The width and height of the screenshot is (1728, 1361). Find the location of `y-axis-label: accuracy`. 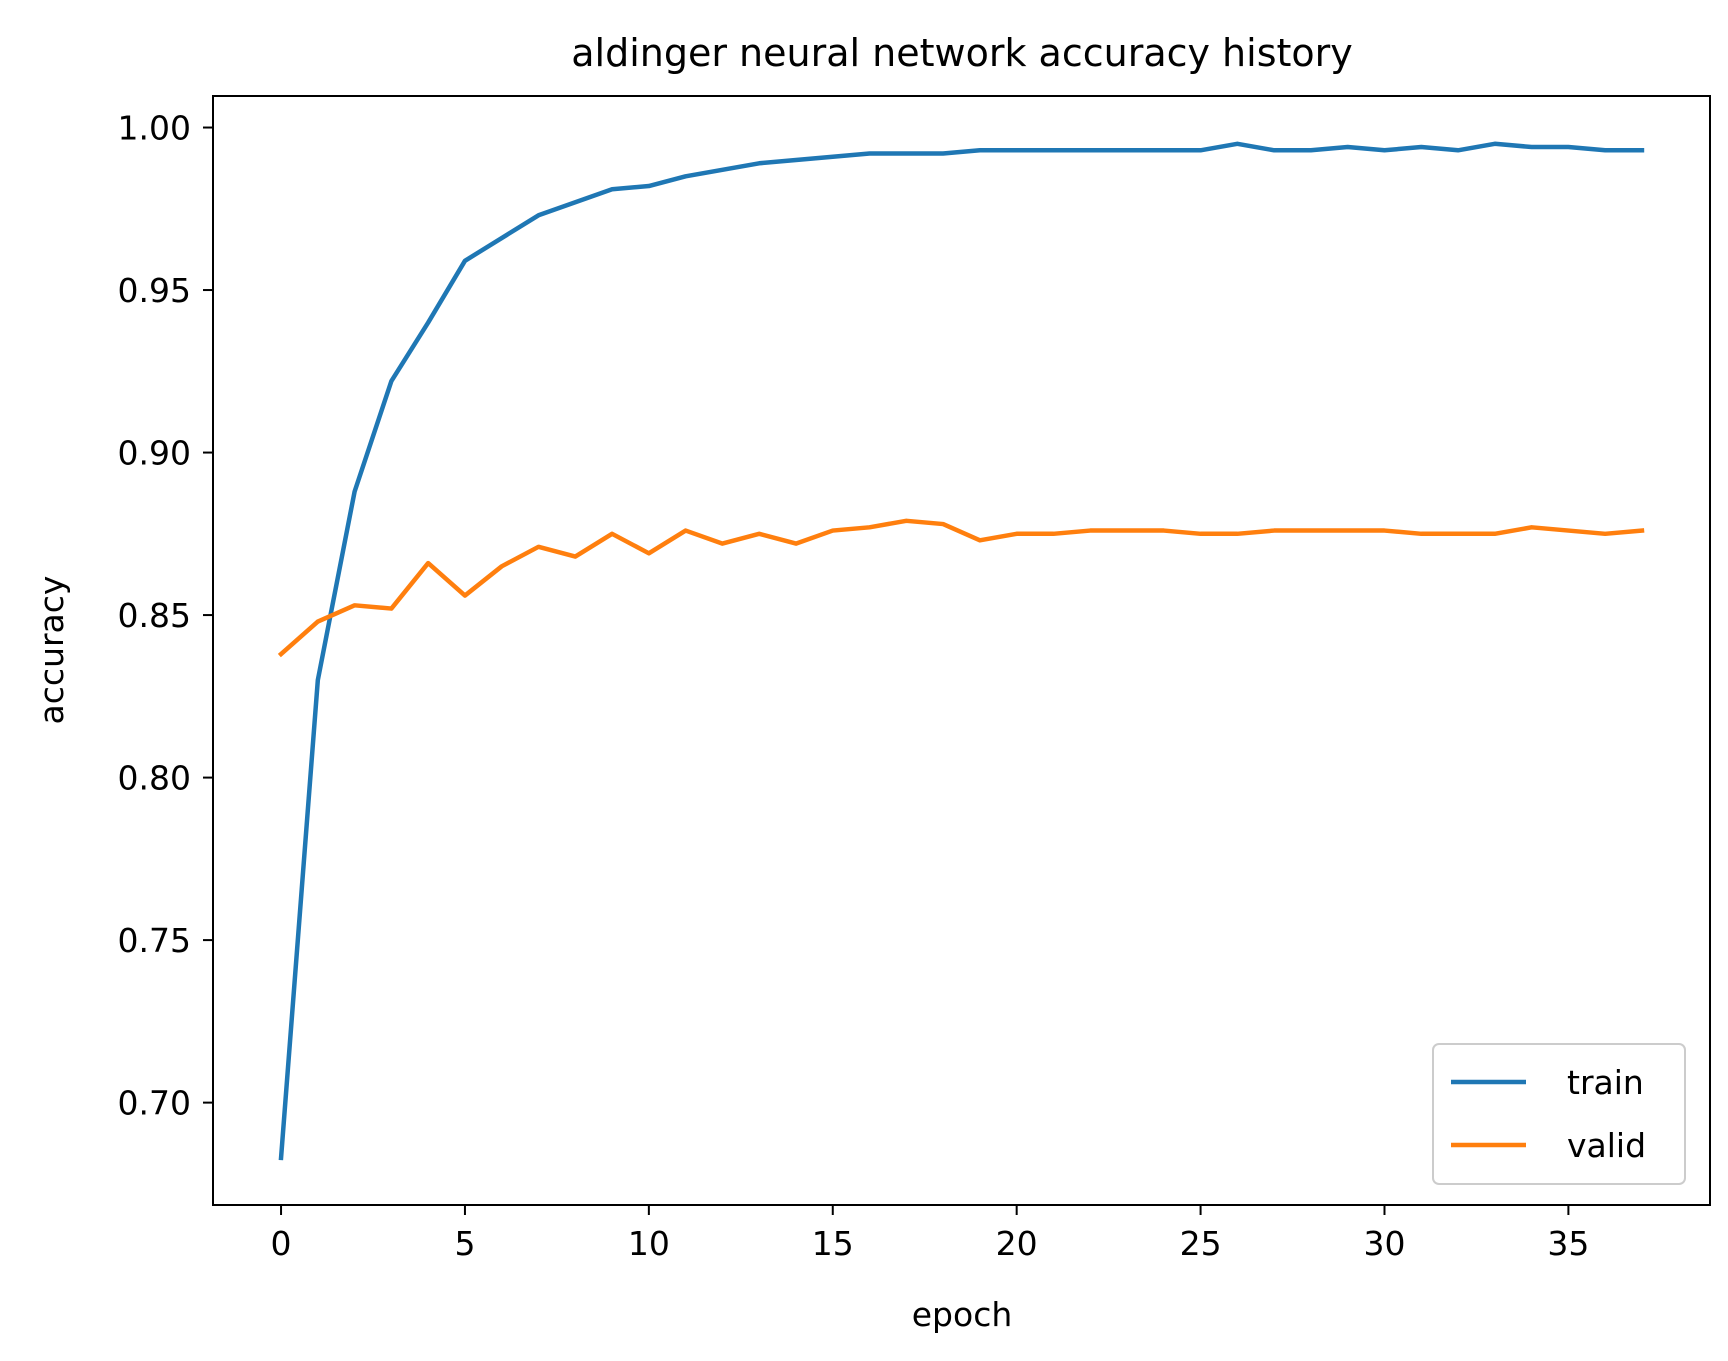

y-axis-label: accuracy is located at coordinates (51, 650).